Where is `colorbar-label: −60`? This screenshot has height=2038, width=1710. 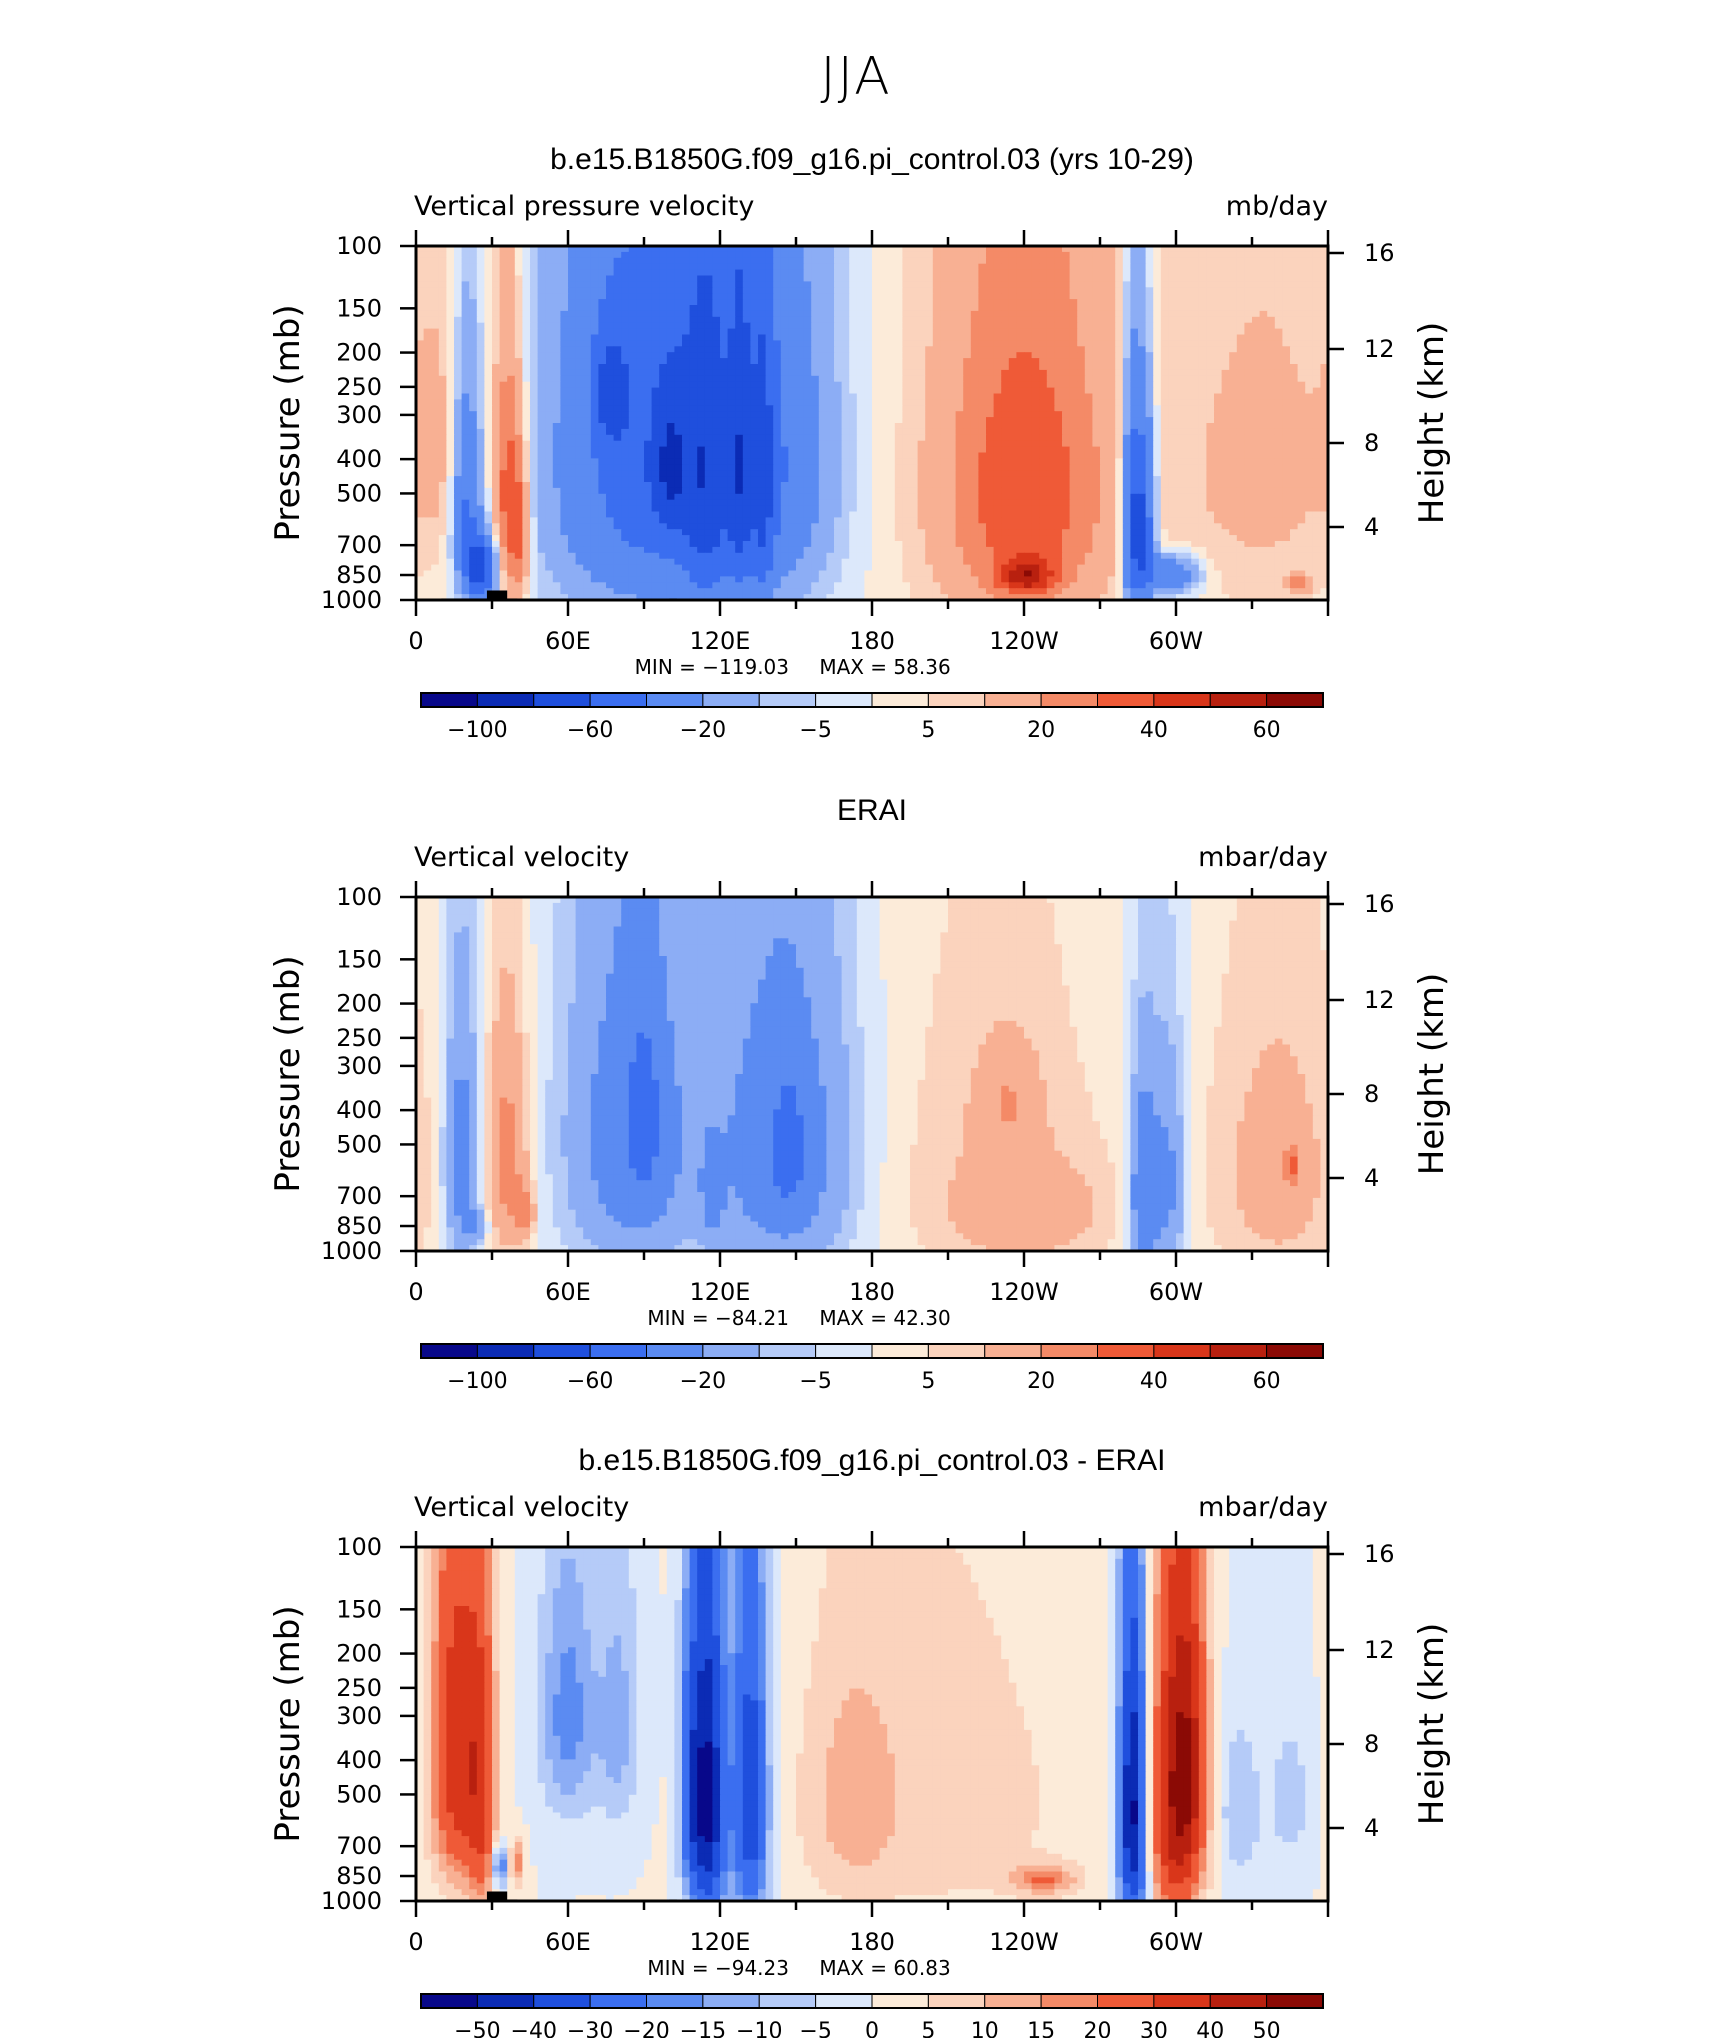
colorbar-label: −60 is located at coordinates (590, 730).